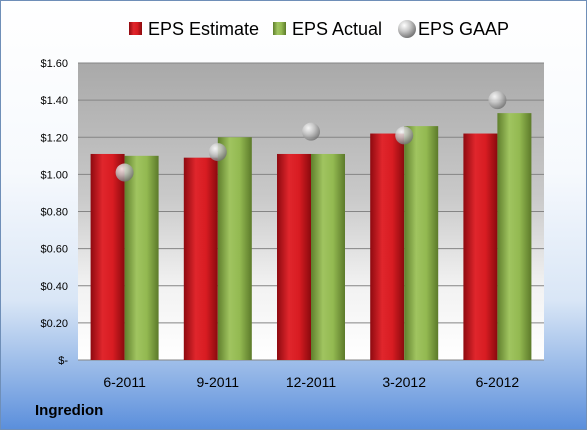 Image resolution: width=587 pixels, height=430 pixels. What do you see at coordinates (54, 101) in the screenshot?
I see `y-tick-label: $1.40` at bounding box center [54, 101].